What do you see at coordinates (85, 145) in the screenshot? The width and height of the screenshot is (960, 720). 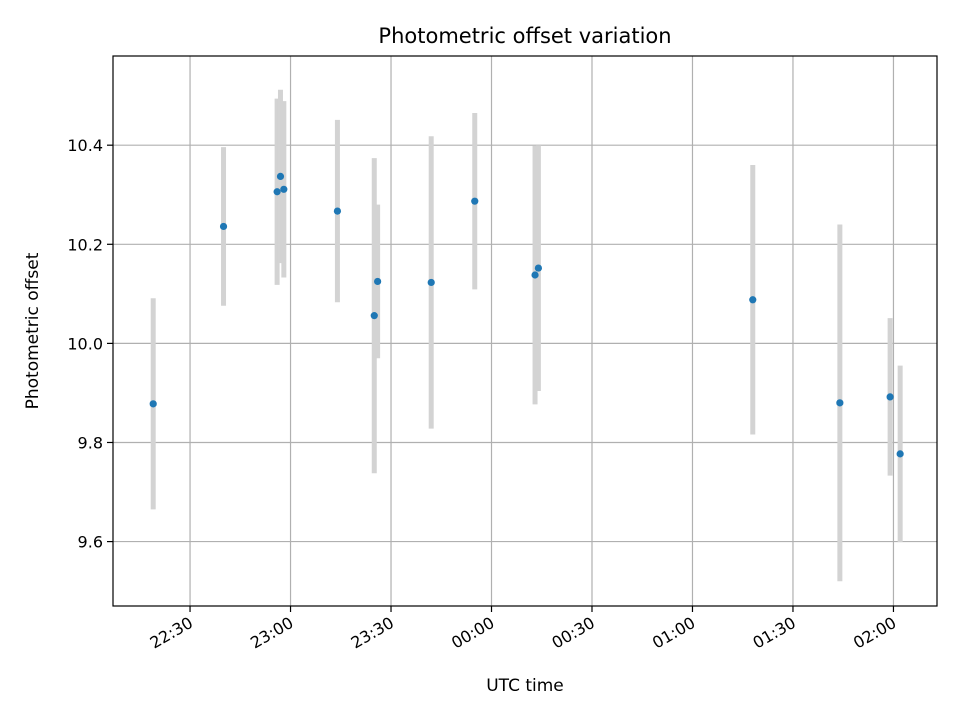 I see `y-tick-label: 10.4` at bounding box center [85, 145].